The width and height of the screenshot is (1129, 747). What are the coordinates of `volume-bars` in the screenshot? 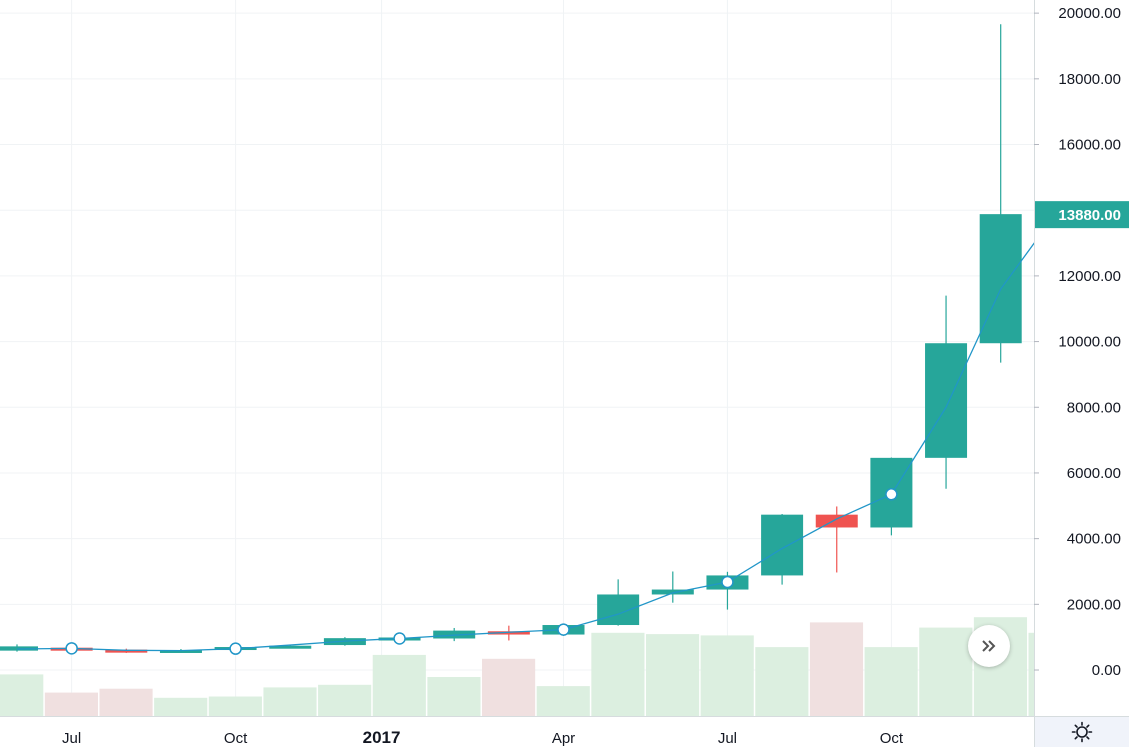 It's located at (541, 666).